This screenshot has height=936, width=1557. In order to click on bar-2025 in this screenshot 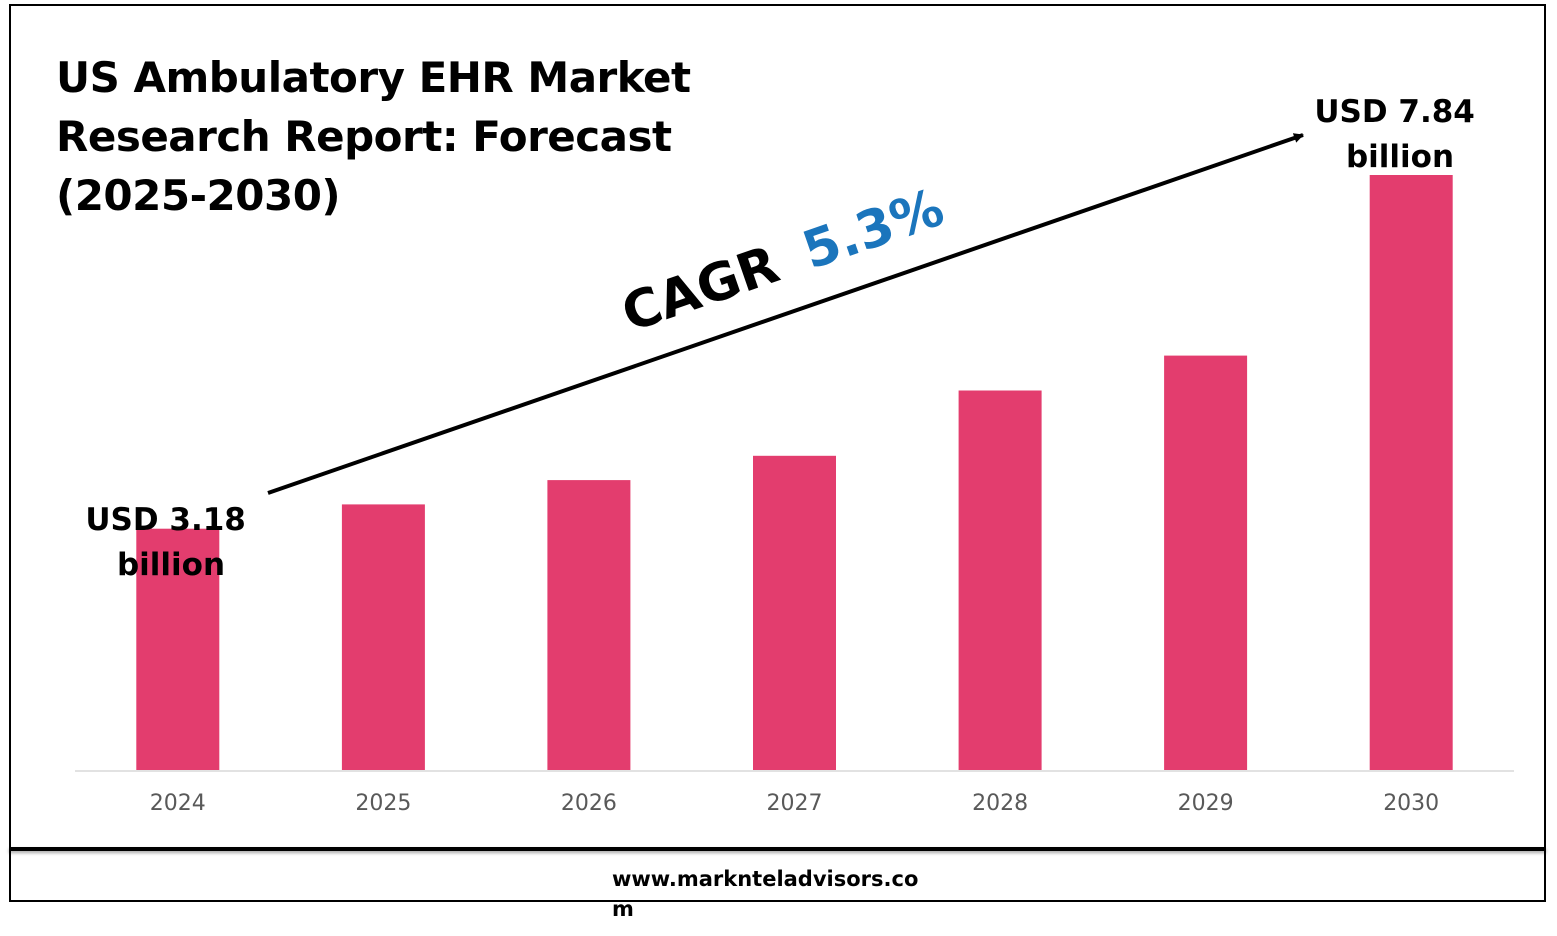, I will do `click(383, 637)`.